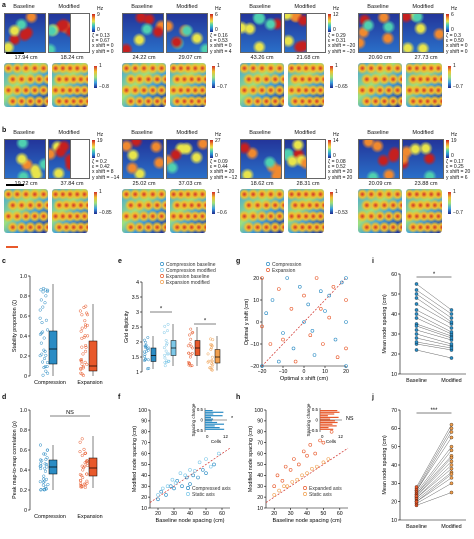 The image size is (474, 539). I want to click on baseline-rate-map, so click(25, 33).